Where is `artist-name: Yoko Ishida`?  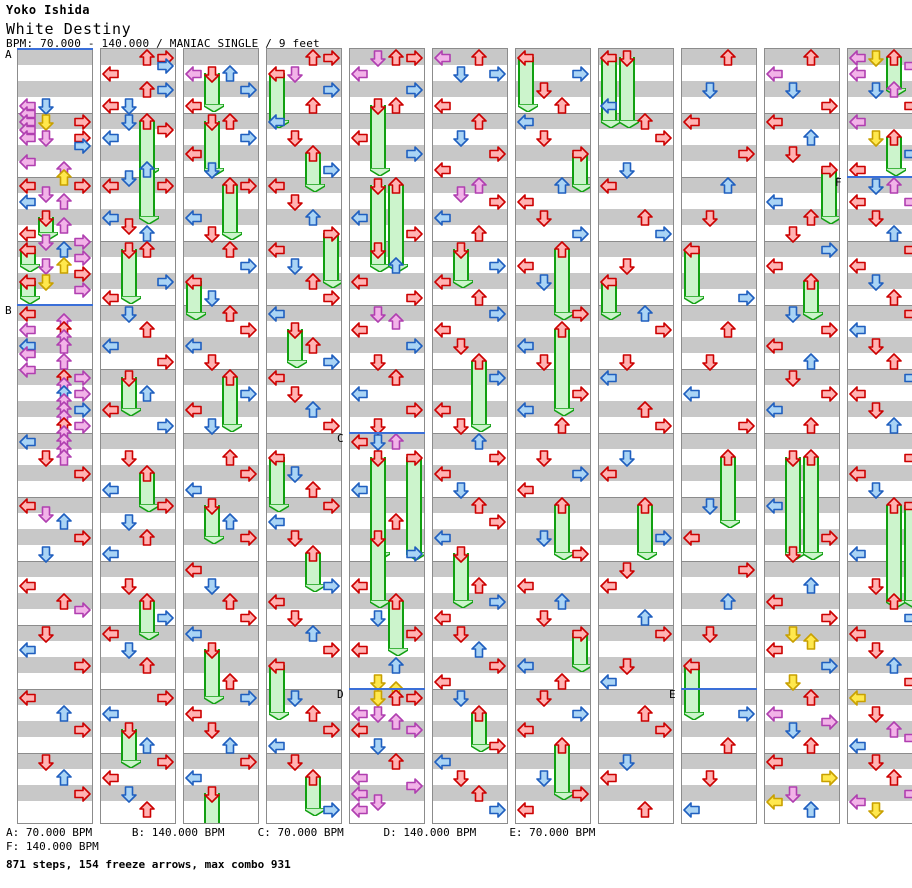 artist-name: Yoko Ishida is located at coordinates (48, 10).